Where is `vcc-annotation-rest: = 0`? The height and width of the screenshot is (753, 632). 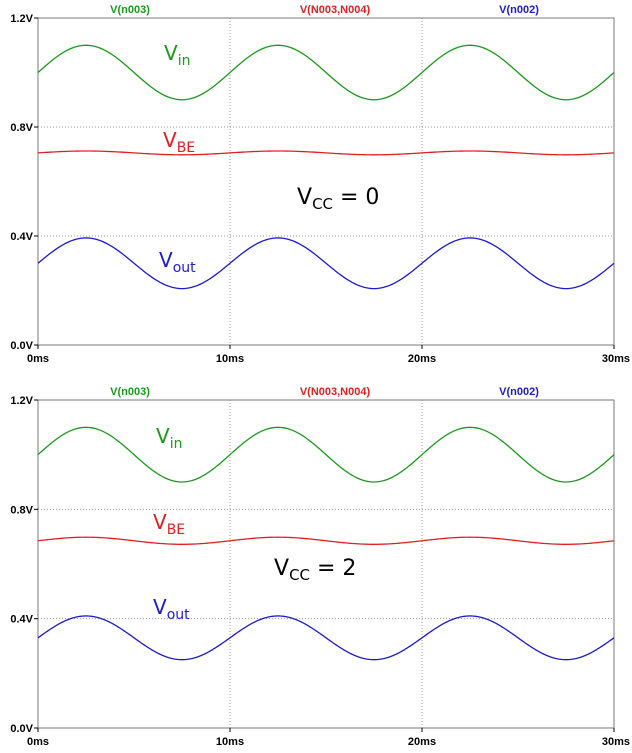
vcc-annotation-rest: = 0 is located at coordinates (356, 197).